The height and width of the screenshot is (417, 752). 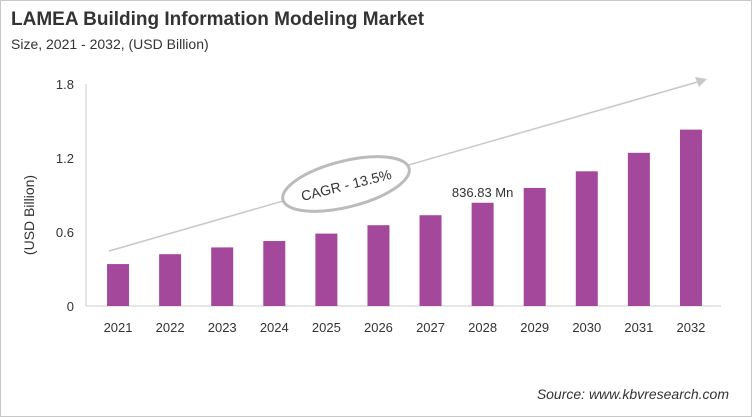 What do you see at coordinates (690, 217) in the screenshot?
I see `bar-2032` at bounding box center [690, 217].